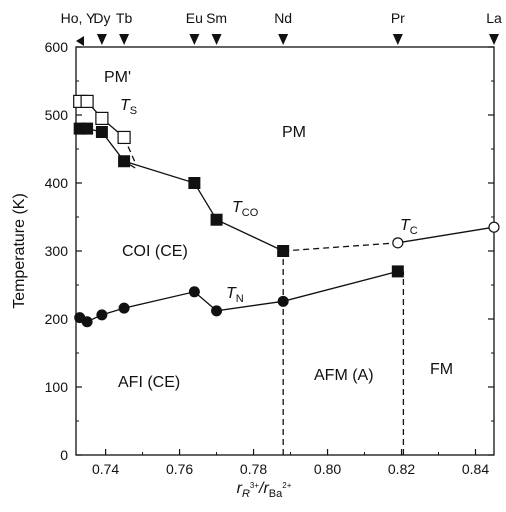 This screenshot has height=512, width=506. What do you see at coordinates (124, 18) in the screenshot?
I see `top-element-label: Tb` at bounding box center [124, 18].